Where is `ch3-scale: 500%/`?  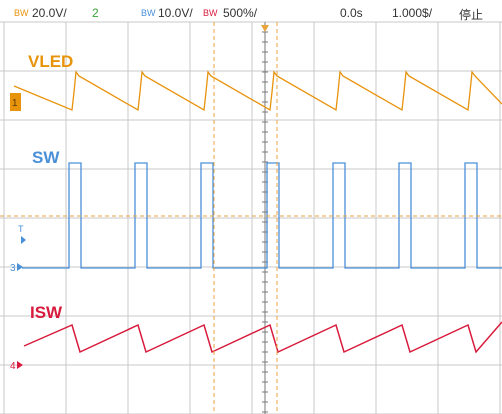
ch3-scale: 500%/ is located at coordinates (240, 13).